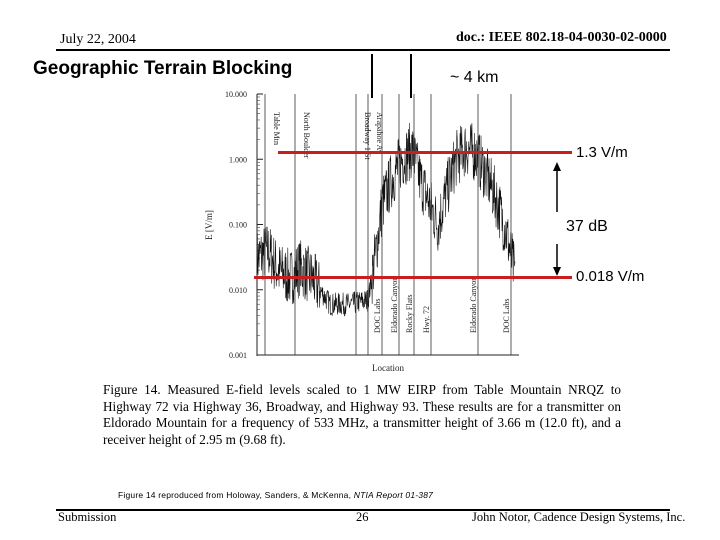 The image size is (720, 540). Describe the element at coordinates (411, 76) in the screenshot. I see `distance-bar-right` at that location.